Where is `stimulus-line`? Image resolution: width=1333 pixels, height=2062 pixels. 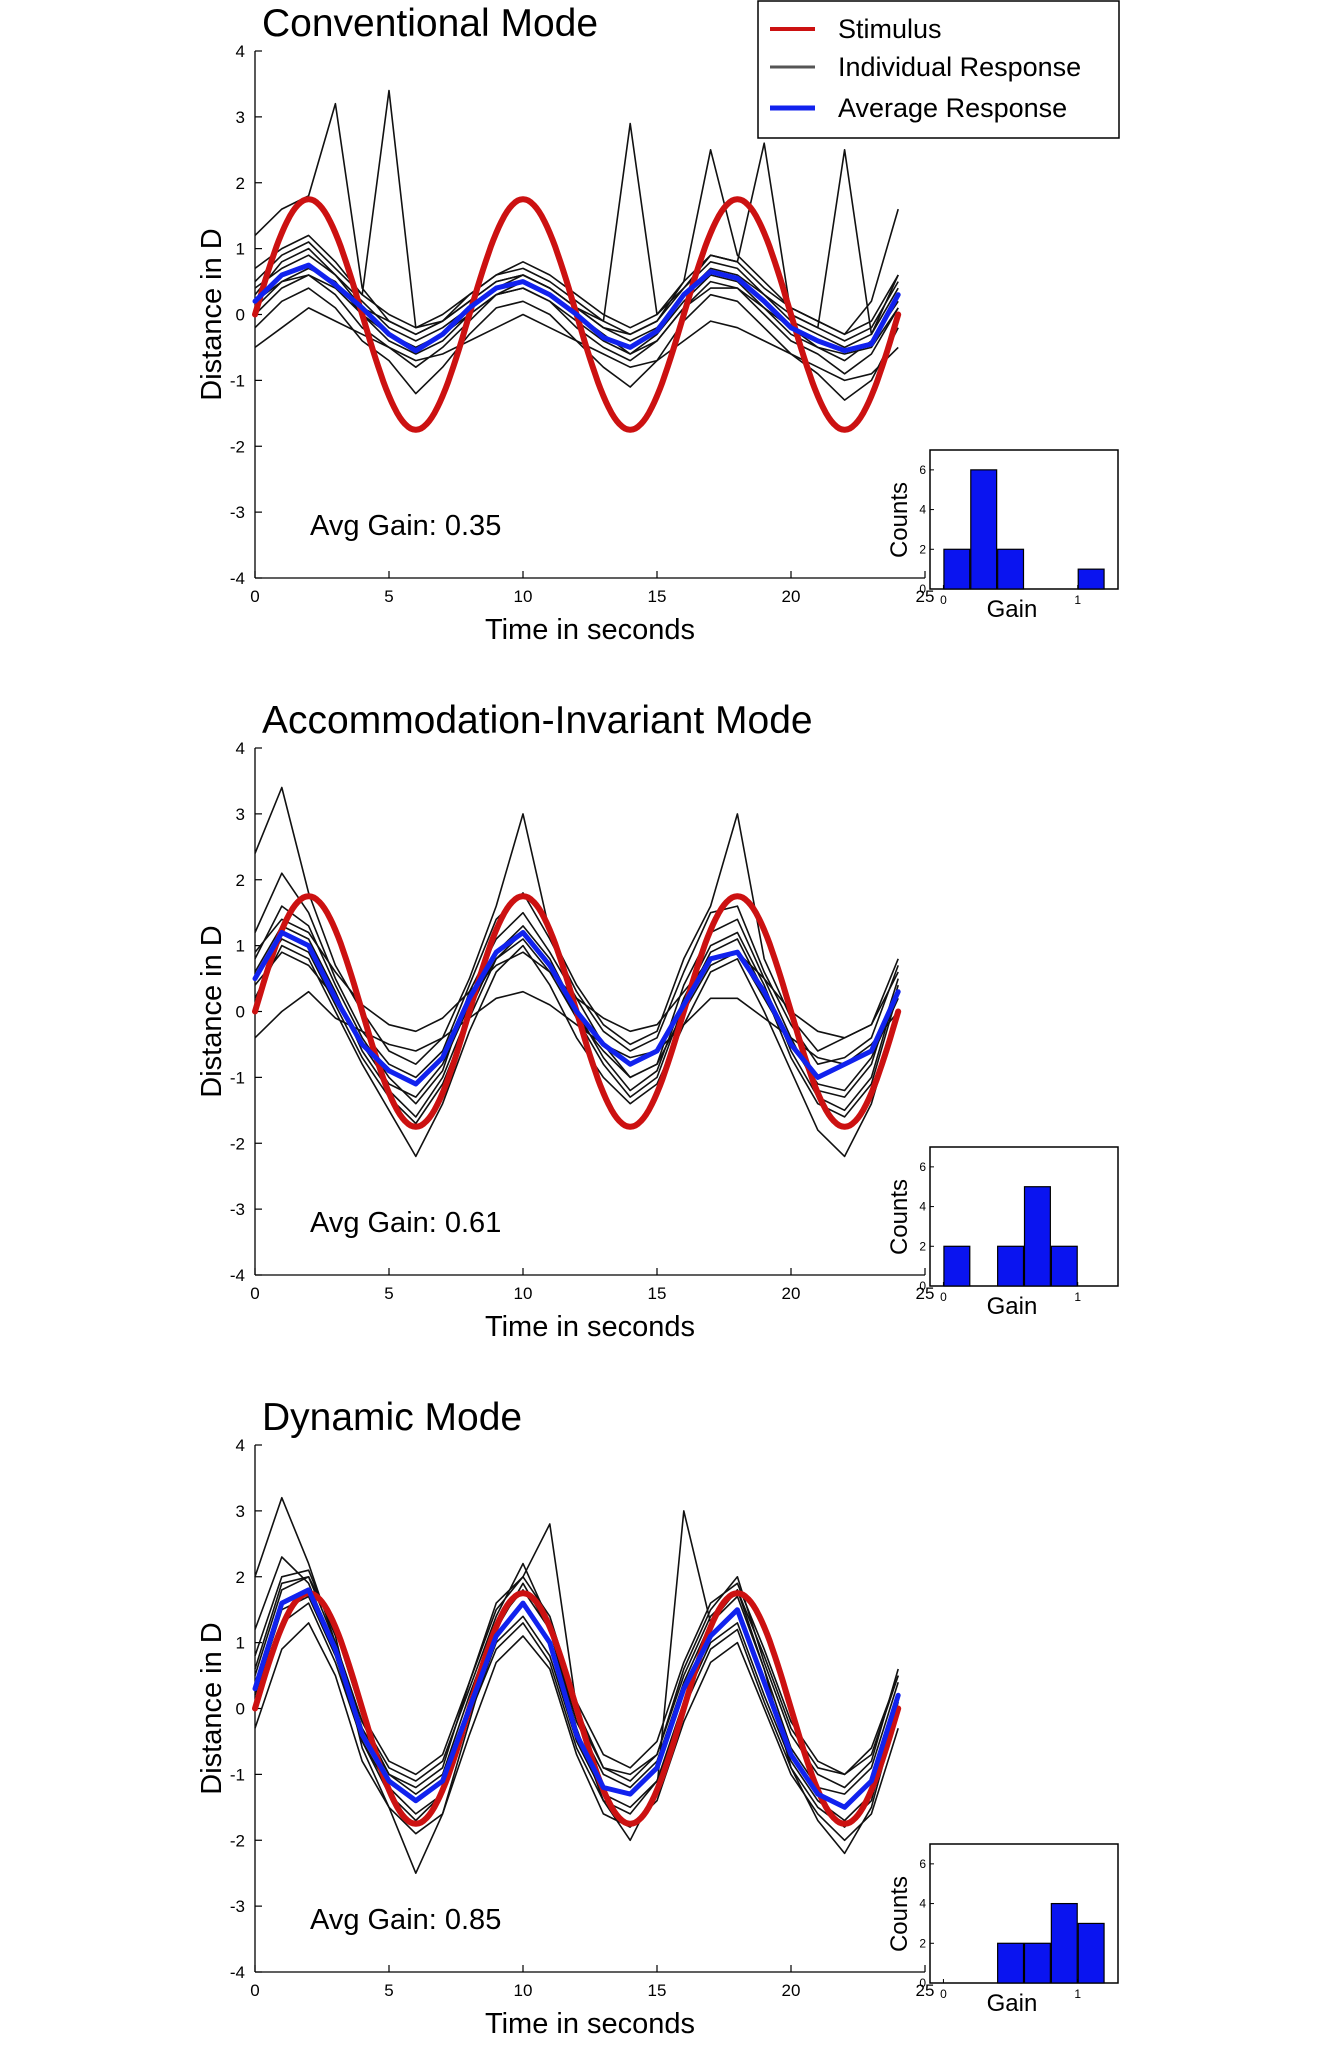
stimulus-line is located at coordinates (577, 1708).